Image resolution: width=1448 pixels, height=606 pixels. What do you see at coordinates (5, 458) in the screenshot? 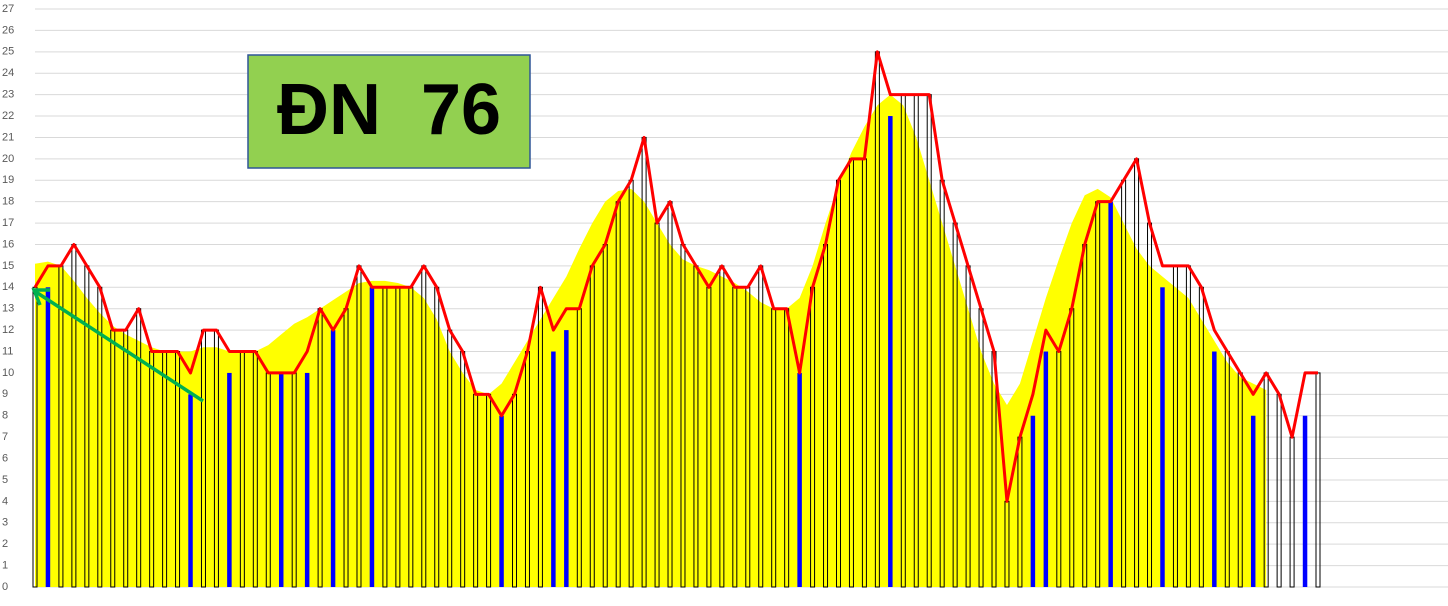
I see `y-tick-label: 6` at bounding box center [5, 458].